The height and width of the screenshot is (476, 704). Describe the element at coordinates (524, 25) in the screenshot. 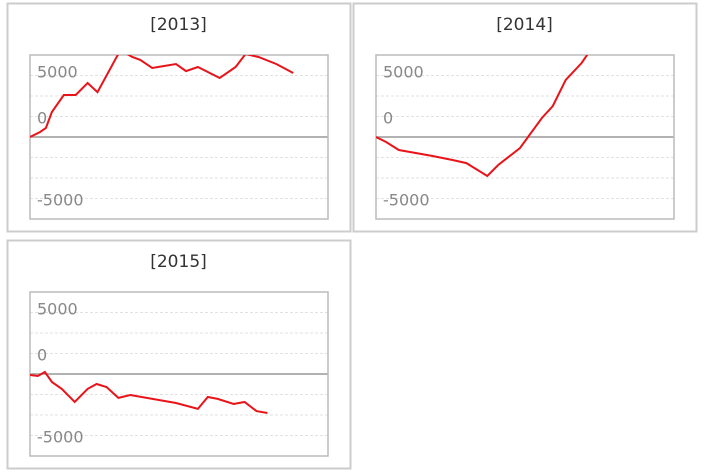

I see `panel-title: [2014]` at that location.